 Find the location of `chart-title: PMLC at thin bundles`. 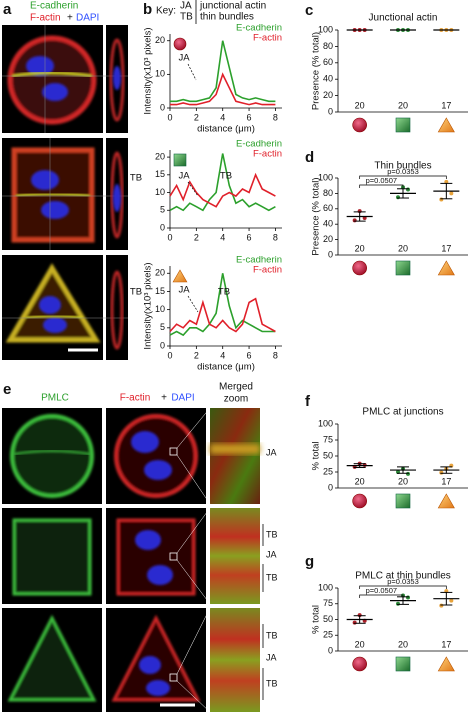

chart-title: PMLC at thin bundles is located at coordinates (403, 576).